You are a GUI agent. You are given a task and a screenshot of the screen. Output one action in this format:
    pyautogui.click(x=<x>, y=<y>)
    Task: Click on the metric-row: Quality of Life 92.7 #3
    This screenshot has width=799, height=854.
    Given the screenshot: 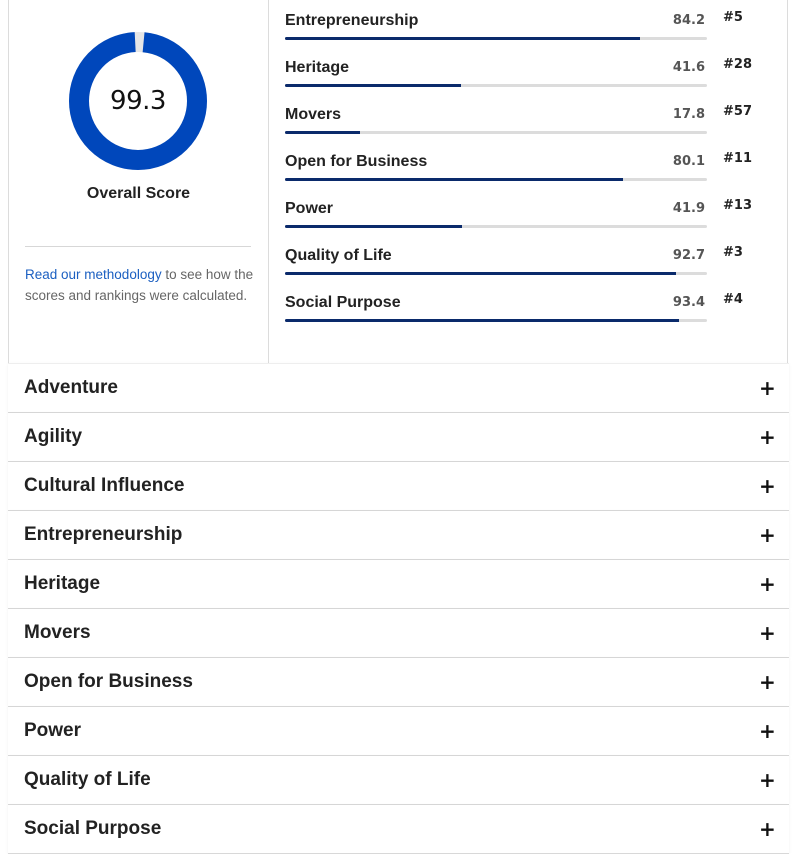 What is the action you would take?
    pyautogui.click(x=530, y=258)
    